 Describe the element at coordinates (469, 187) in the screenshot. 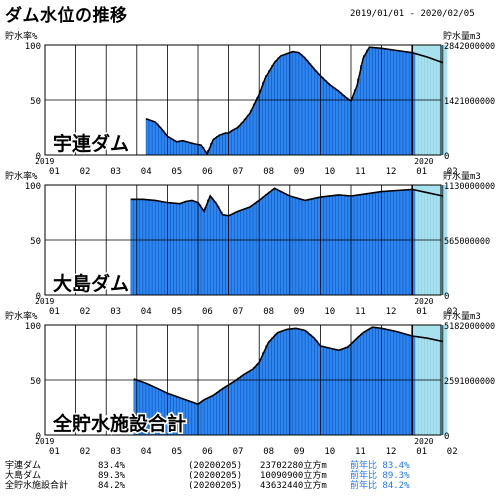

I see `y-tick-right: 1130000000` at that location.